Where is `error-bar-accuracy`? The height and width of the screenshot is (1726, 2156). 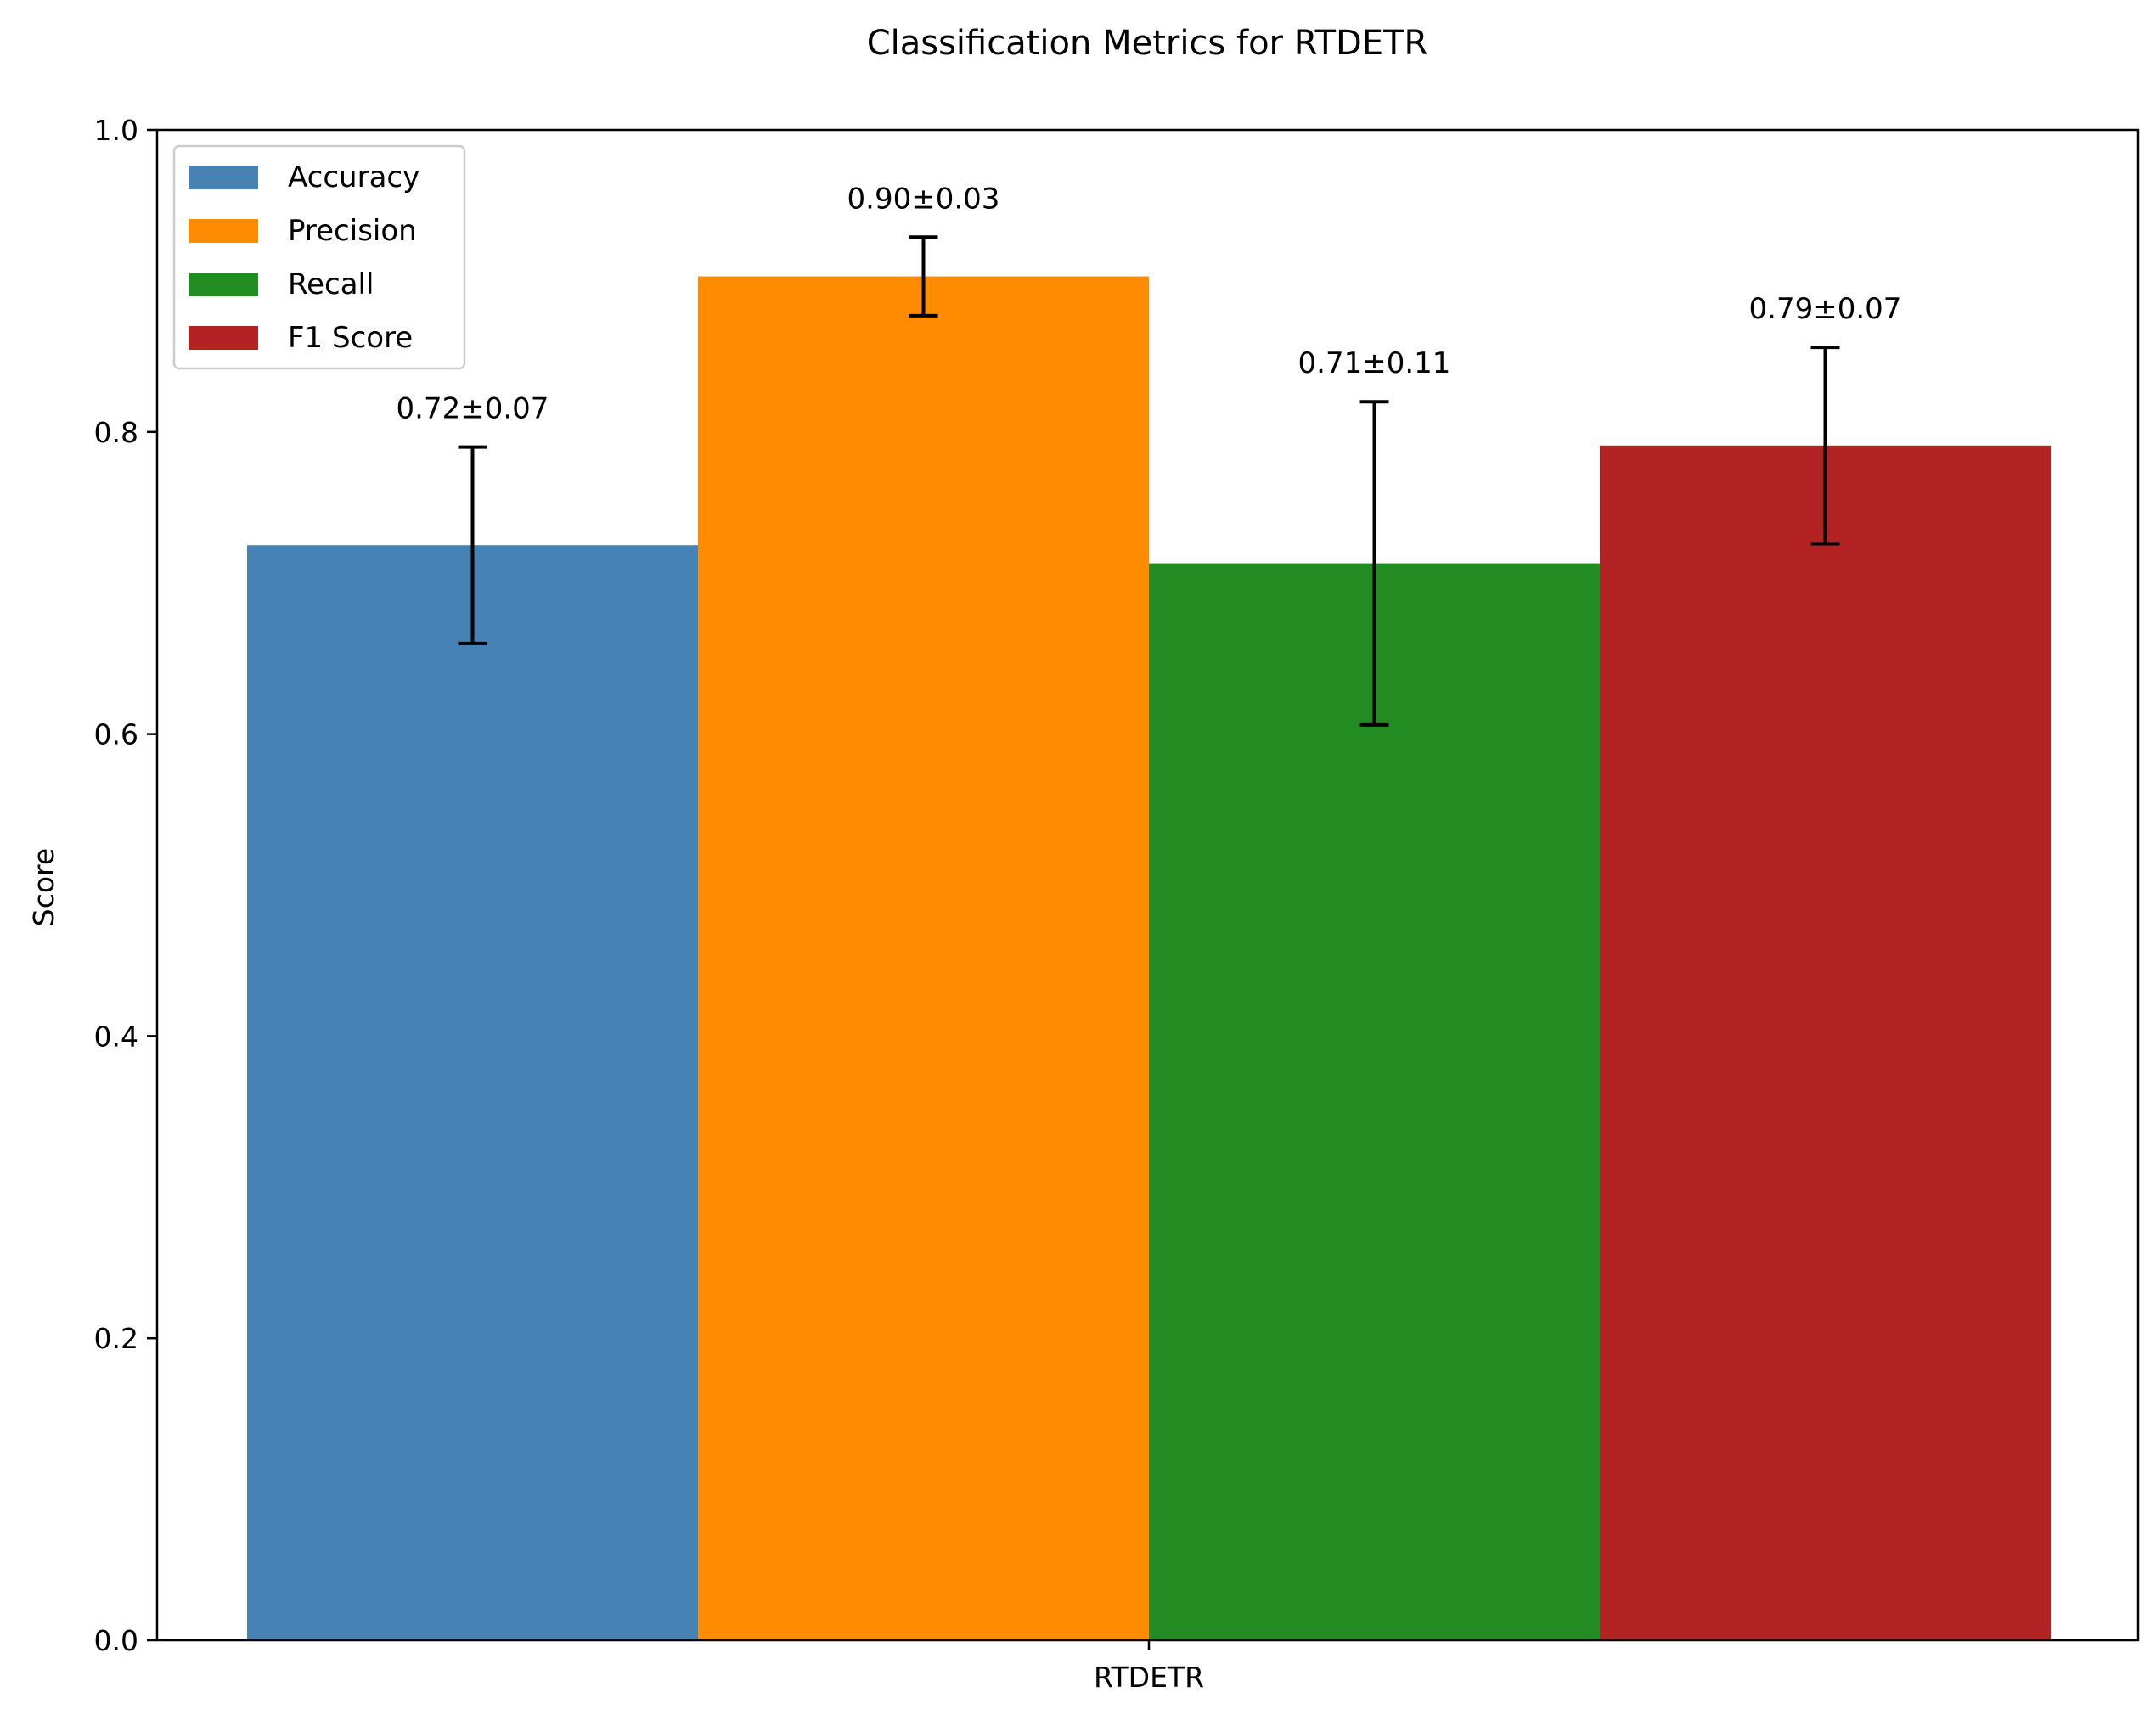 error-bar-accuracy is located at coordinates (472, 545).